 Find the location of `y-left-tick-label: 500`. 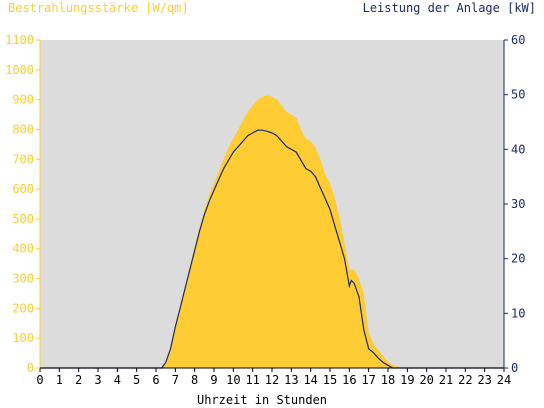

y-left-tick-label: 500 is located at coordinates (23, 219).